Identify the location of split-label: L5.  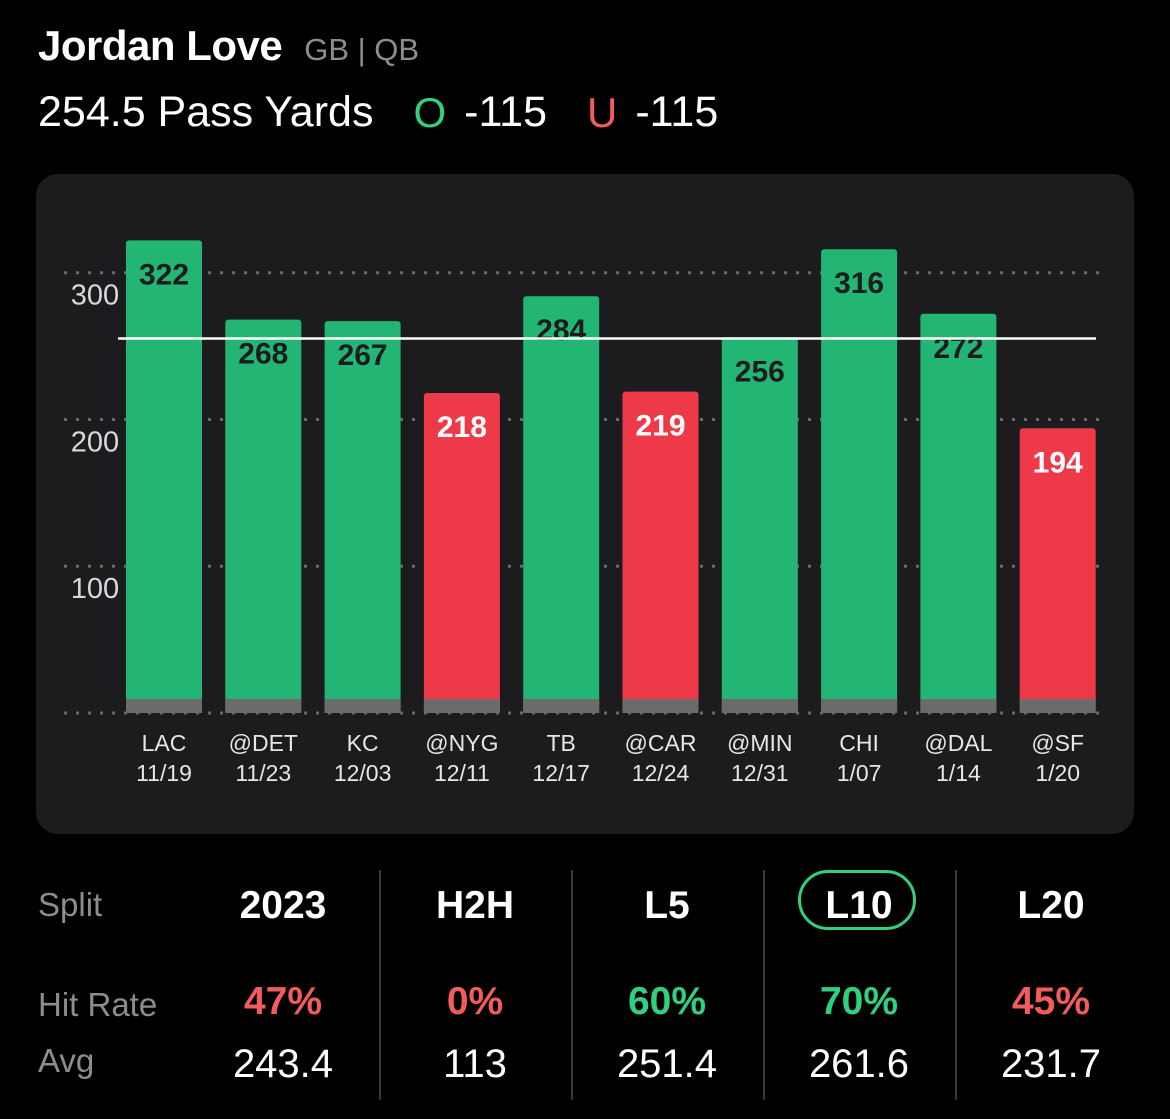
(667, 905).